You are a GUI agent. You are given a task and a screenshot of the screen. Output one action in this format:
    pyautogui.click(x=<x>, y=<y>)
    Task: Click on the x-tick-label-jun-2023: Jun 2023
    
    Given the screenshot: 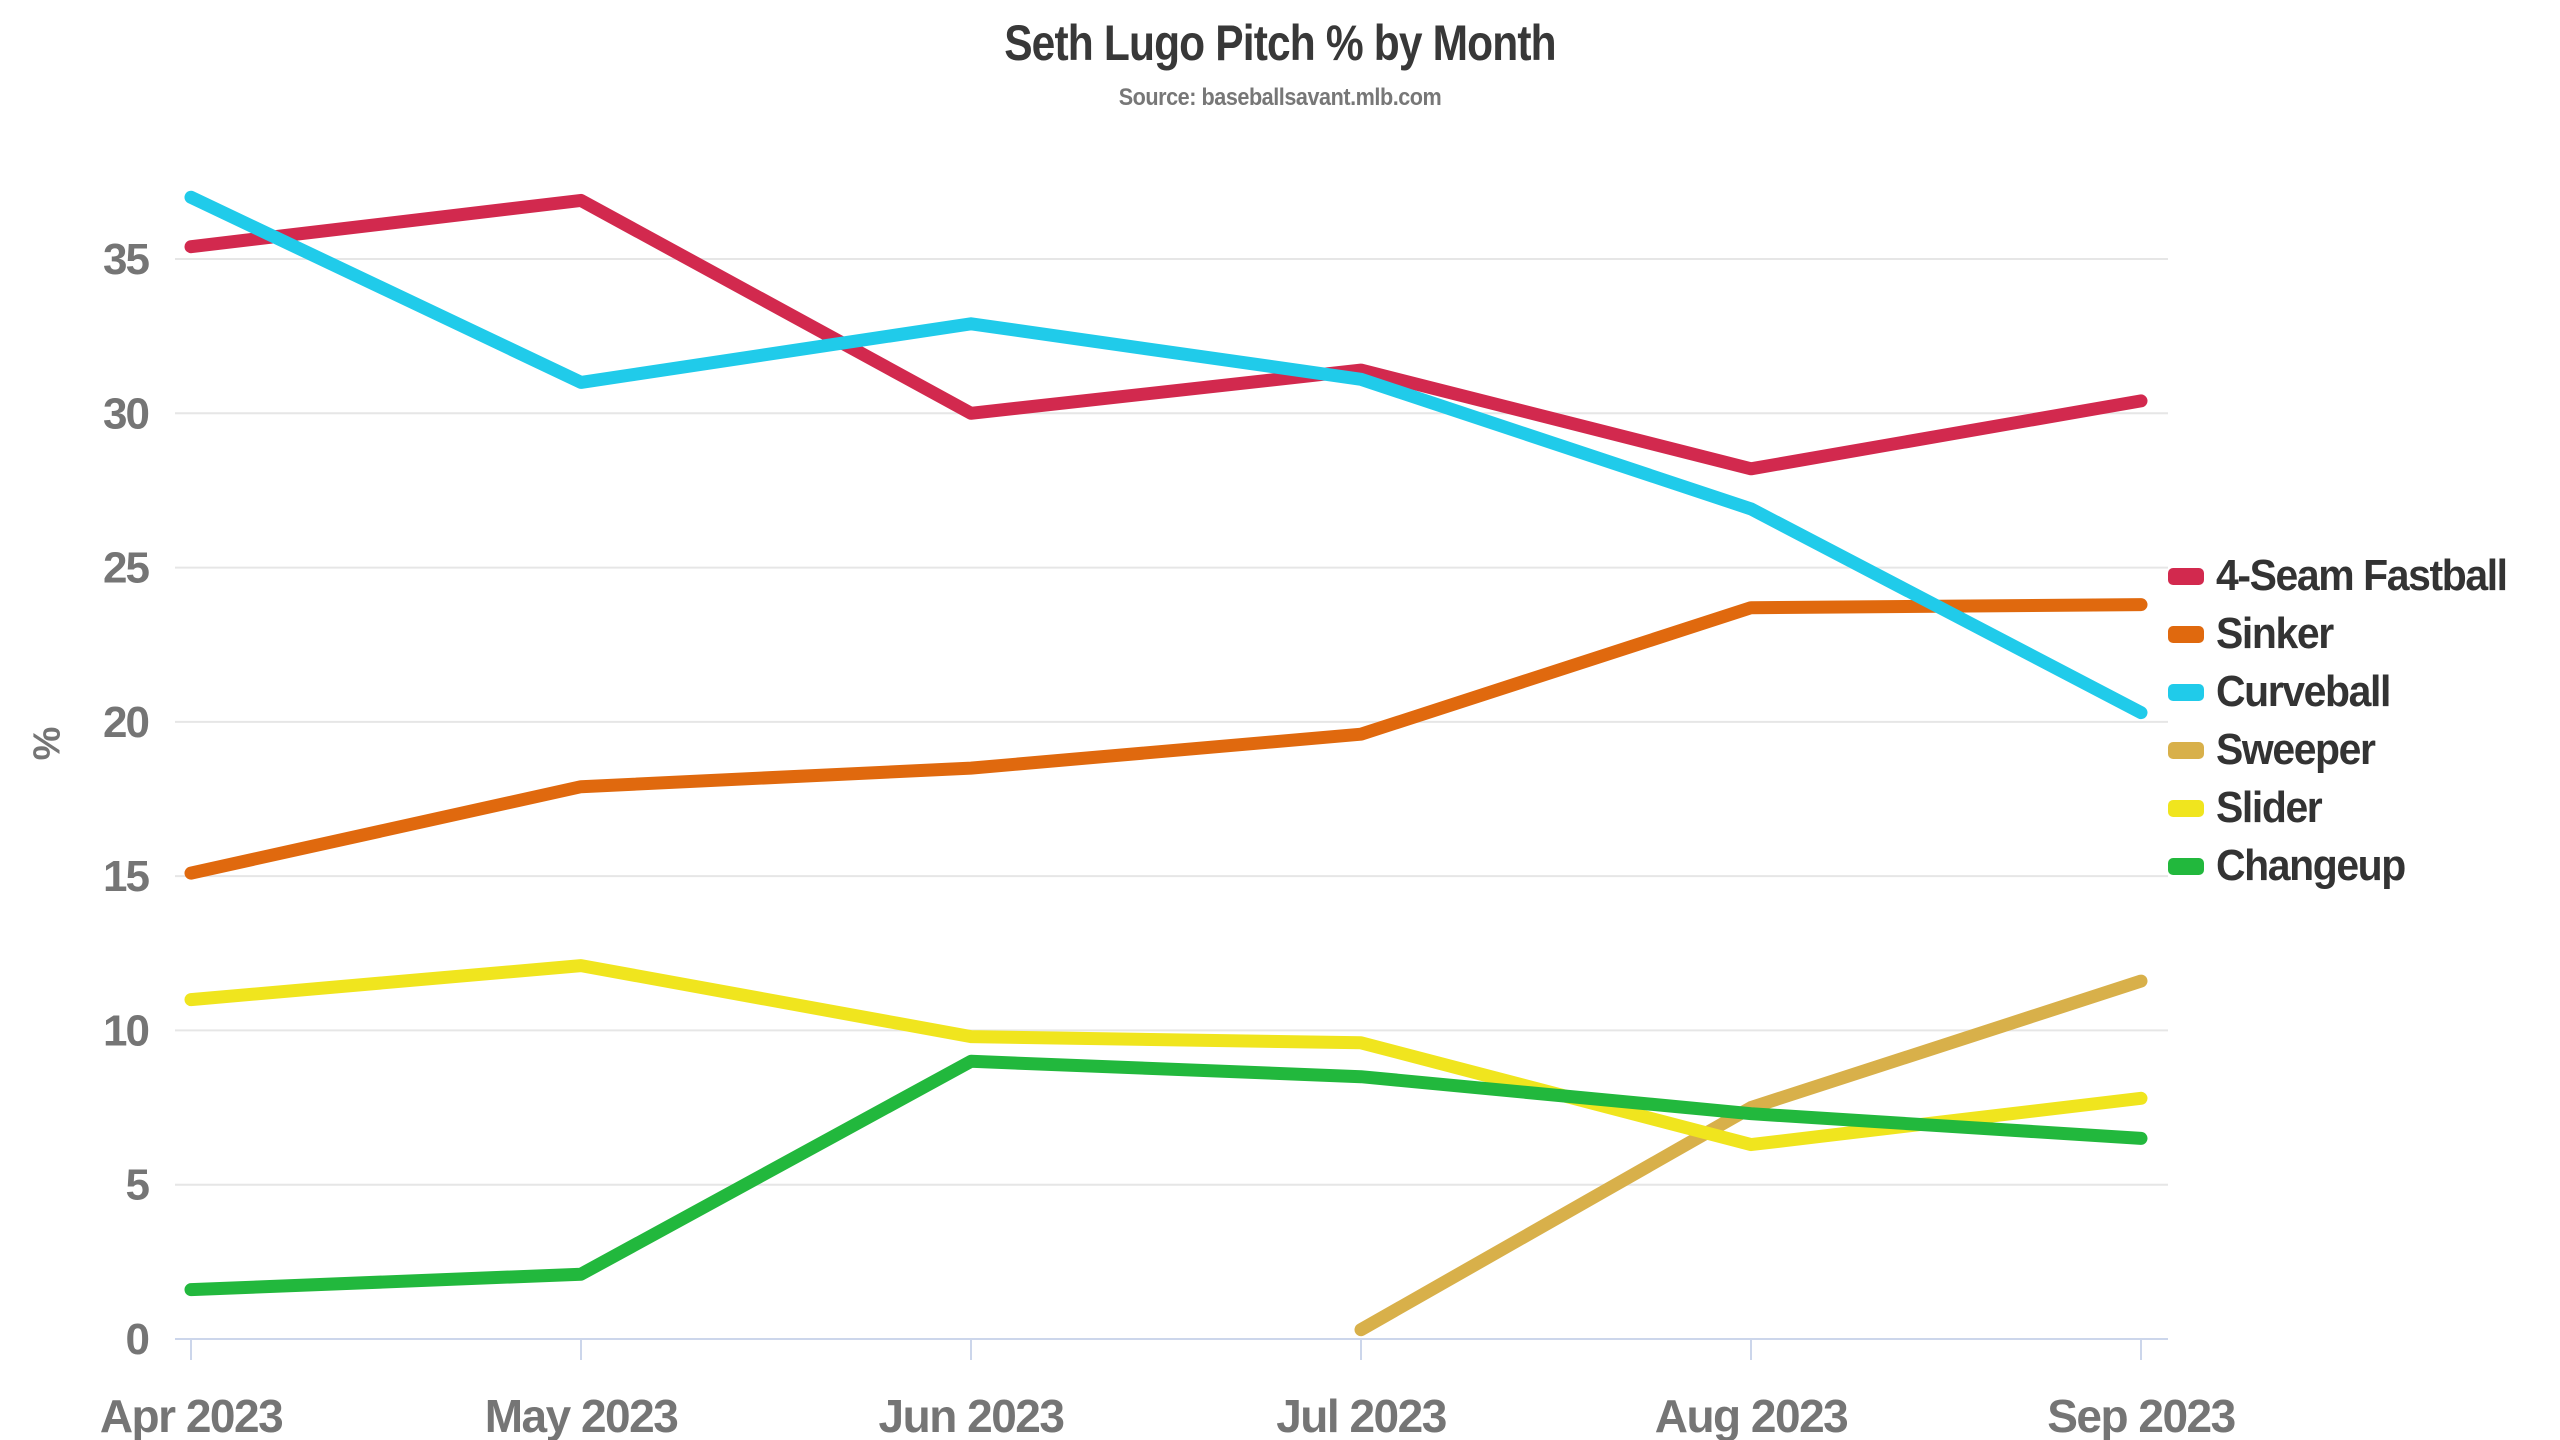 What is the action you would take?
    pyautogui.click(x=971, y=1415)
    